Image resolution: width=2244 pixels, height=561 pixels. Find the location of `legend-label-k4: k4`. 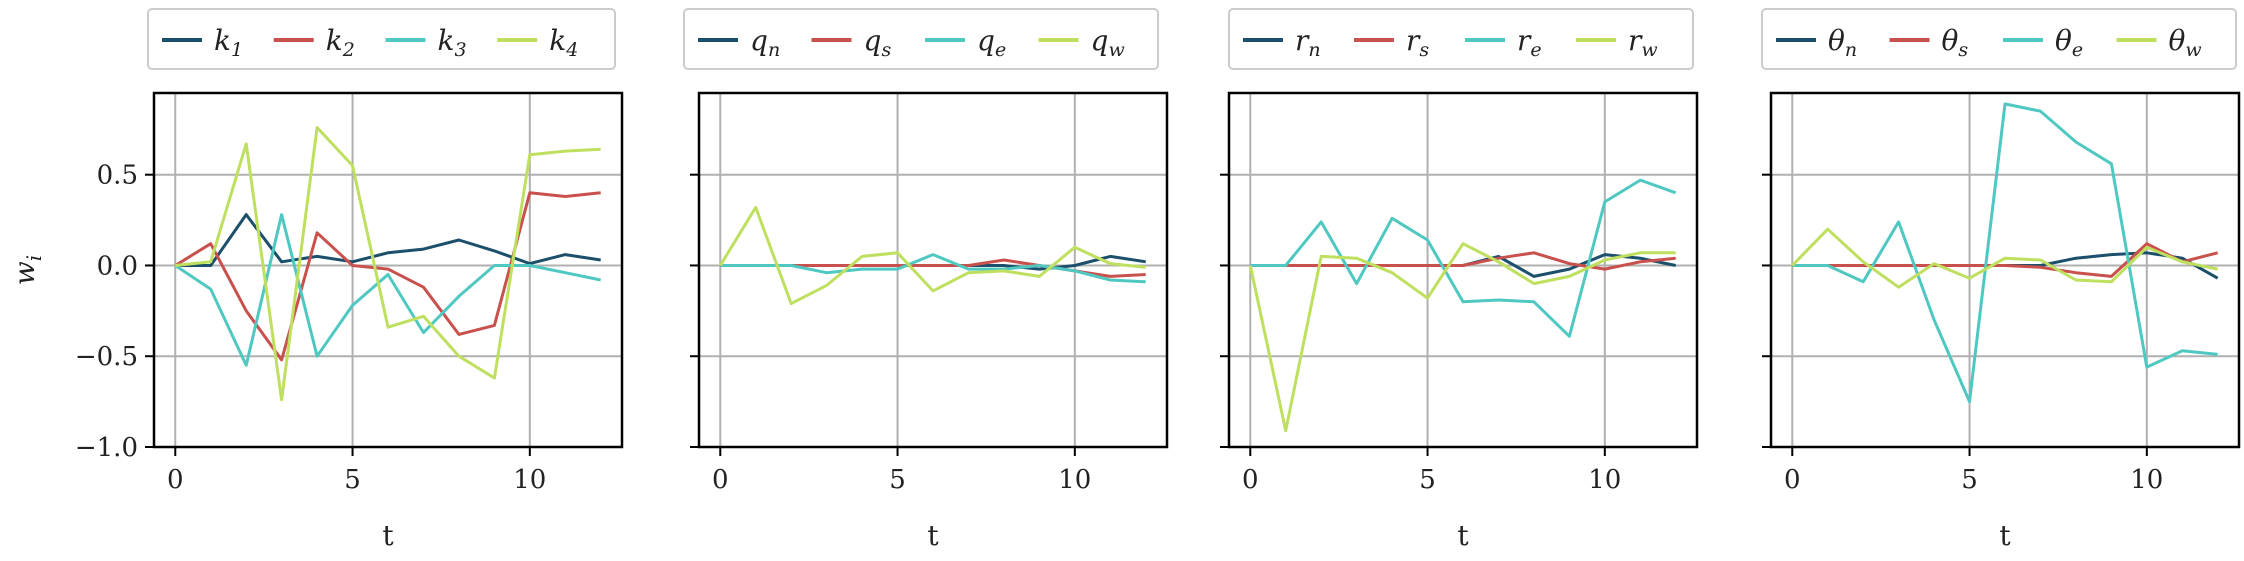

legend-label-k4: k4 is located at coordinates (563, 42).